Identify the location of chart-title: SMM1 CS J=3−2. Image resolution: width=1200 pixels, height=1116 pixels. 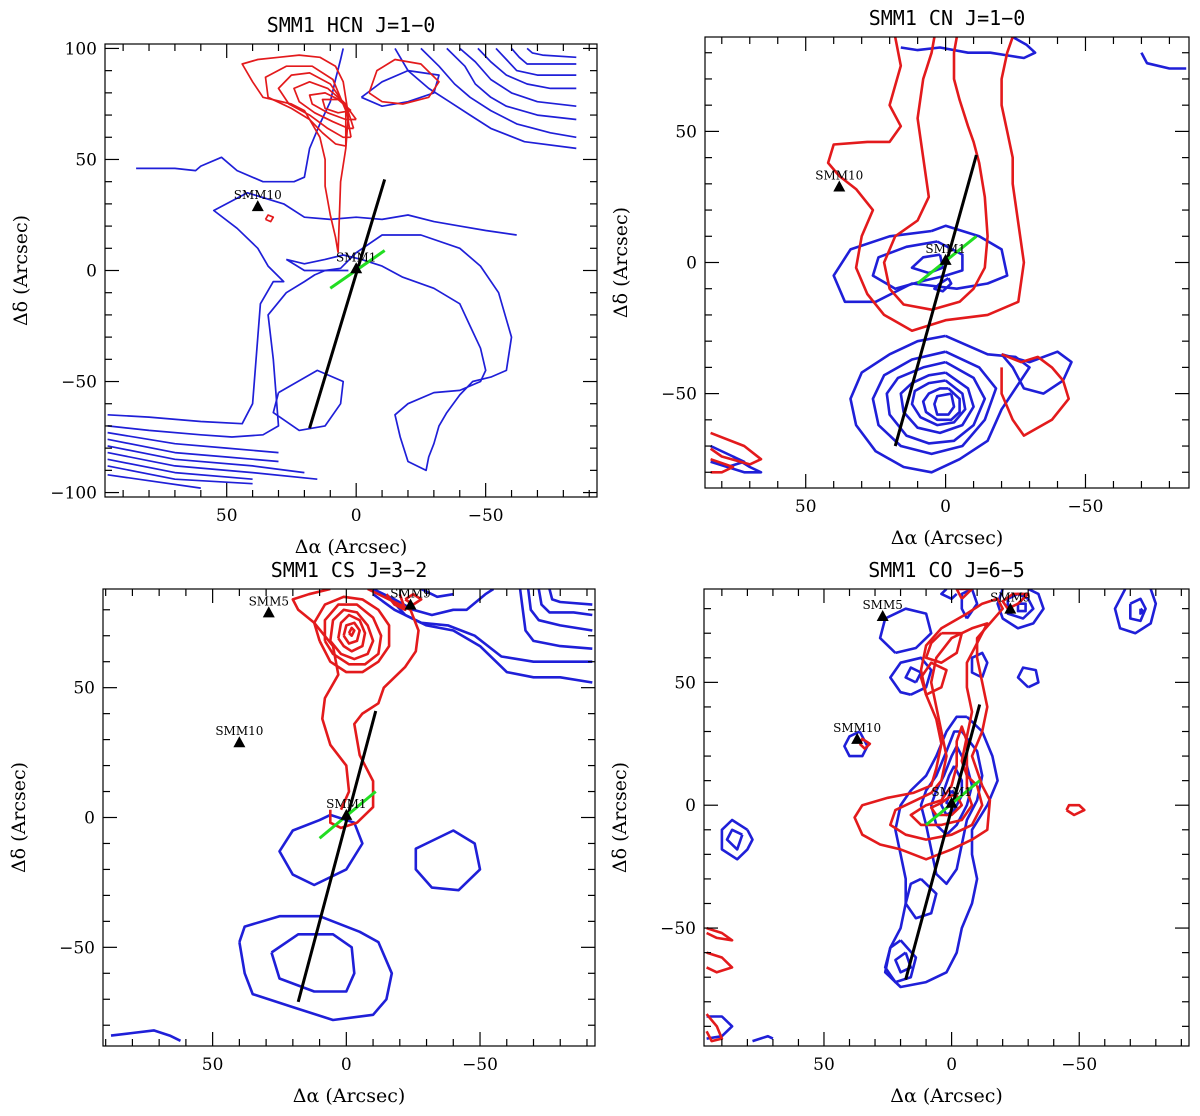
(349, 570).